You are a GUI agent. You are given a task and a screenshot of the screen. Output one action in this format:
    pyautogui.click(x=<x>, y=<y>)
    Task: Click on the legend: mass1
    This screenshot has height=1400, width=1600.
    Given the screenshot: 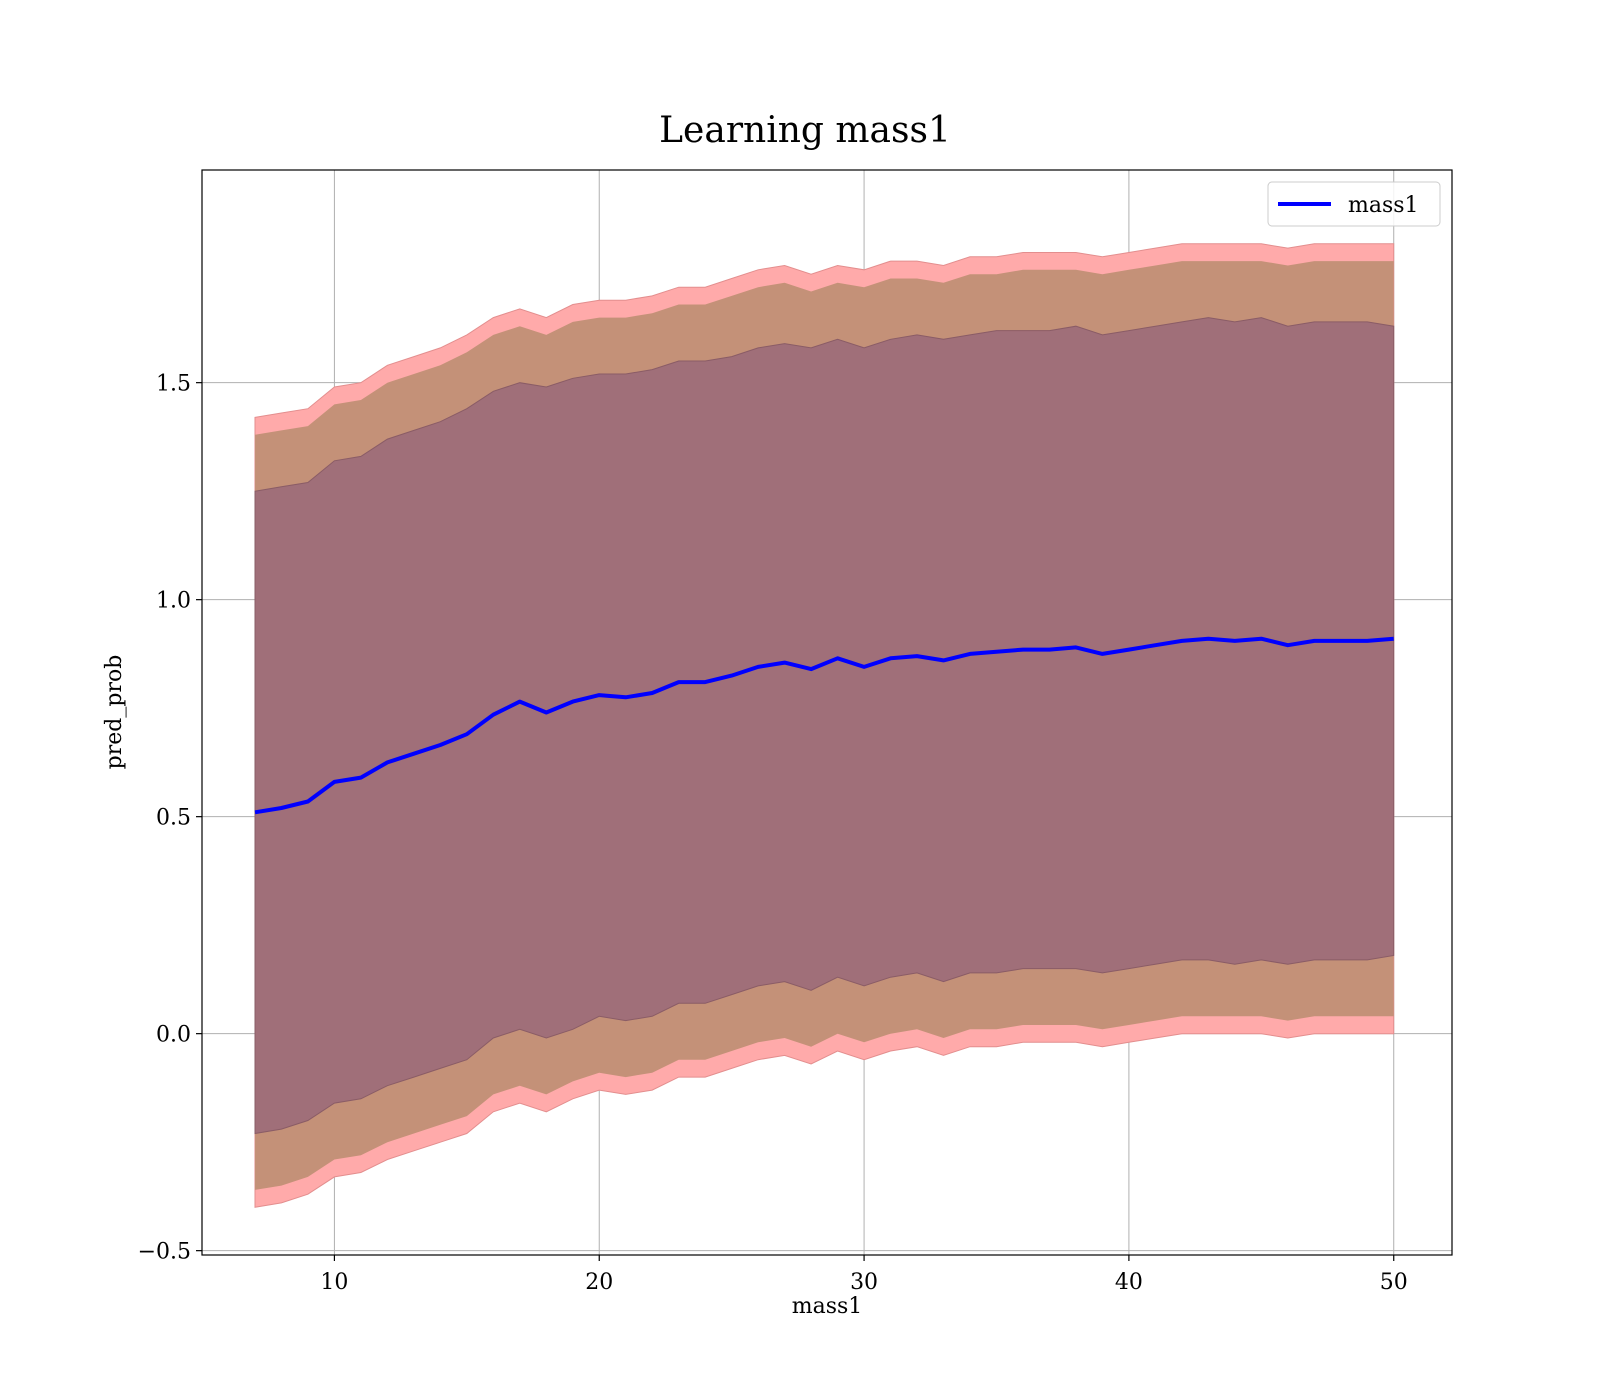 What is the action you would take?
    pyautogui.click(x=1354, y=204)
    